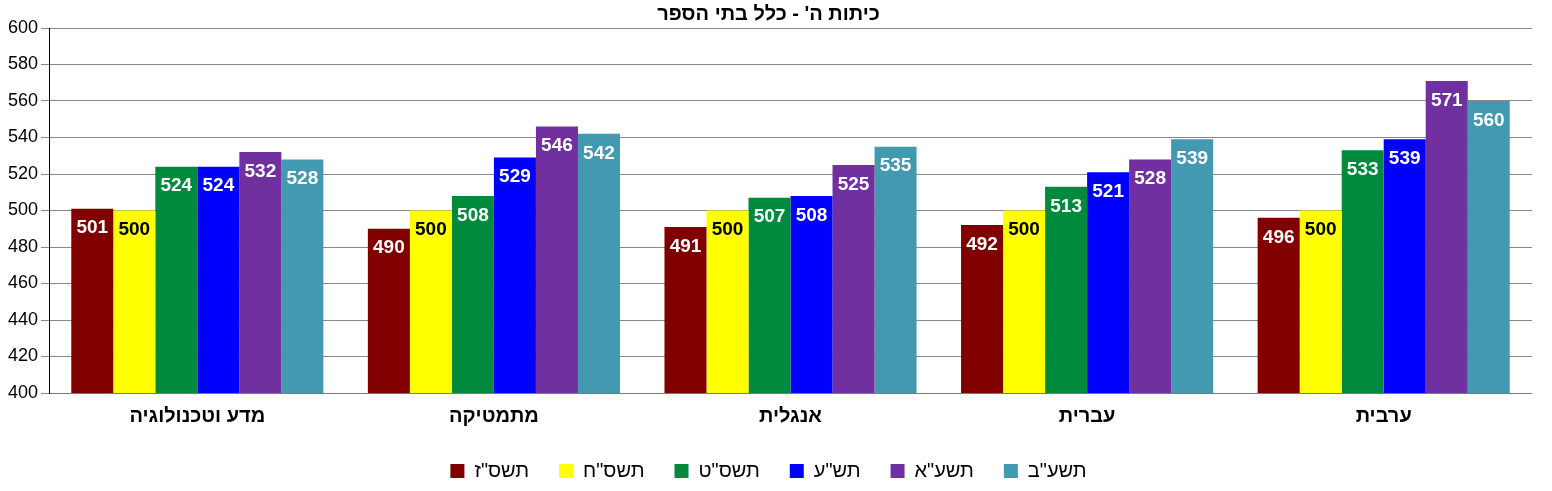 The image size is (1552, 491). Describe the element at coordinates (1087, 414) in the screenshot. I see `x-tick-label: עברית` at that location.